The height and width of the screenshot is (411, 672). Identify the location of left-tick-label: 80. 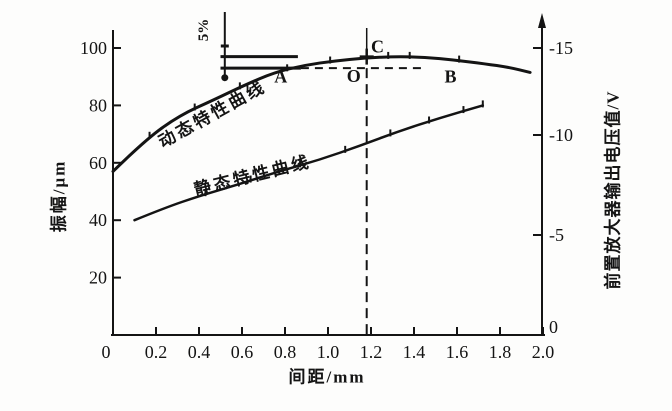
(98, 105).